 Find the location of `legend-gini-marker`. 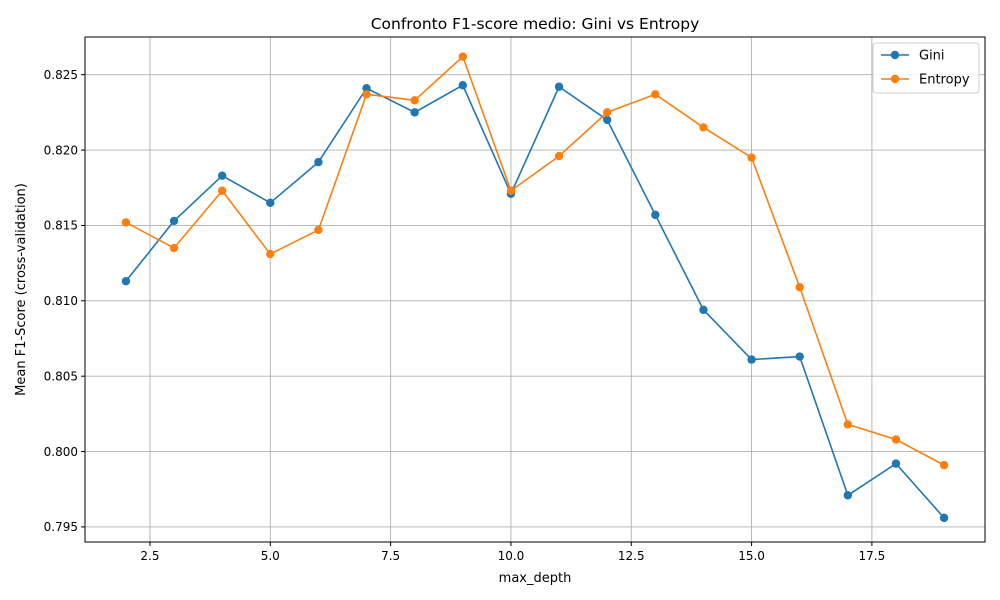

legend-gini-marker is located at coordinates (895, 55).